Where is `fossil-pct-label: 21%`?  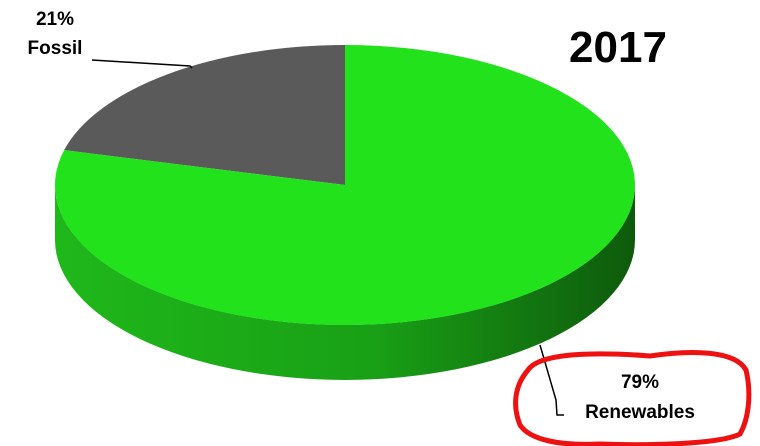
fossil-pct-label: 21% is located at coordinates (55, 19).